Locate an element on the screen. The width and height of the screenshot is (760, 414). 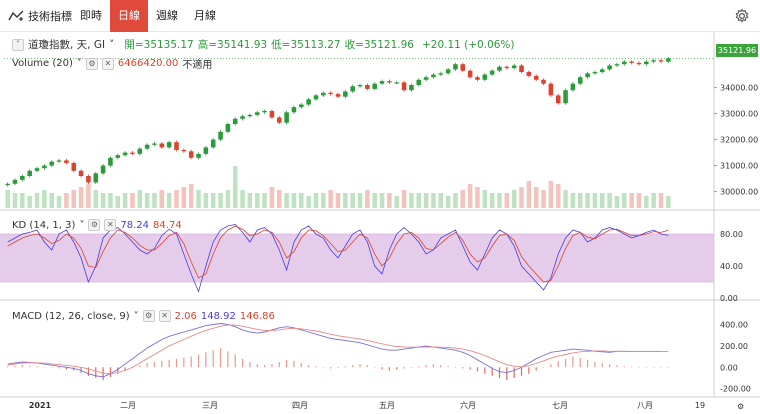
macd-tick-label: -200.00 is located at coordinates (735, 389).